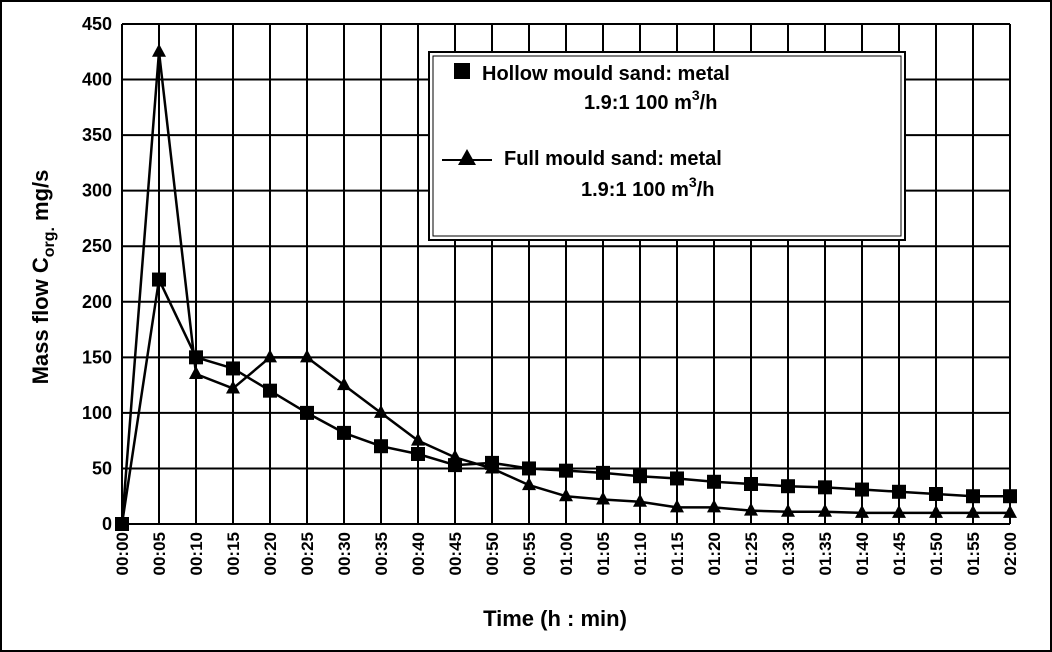 Image resolution: width=1052 pixels, height=652 pixels. What do you see at coordinates (709, 103) in the screenshot?
I see `legend-hollow-ratio-suffix: /h` at bounding box center [709, 103].